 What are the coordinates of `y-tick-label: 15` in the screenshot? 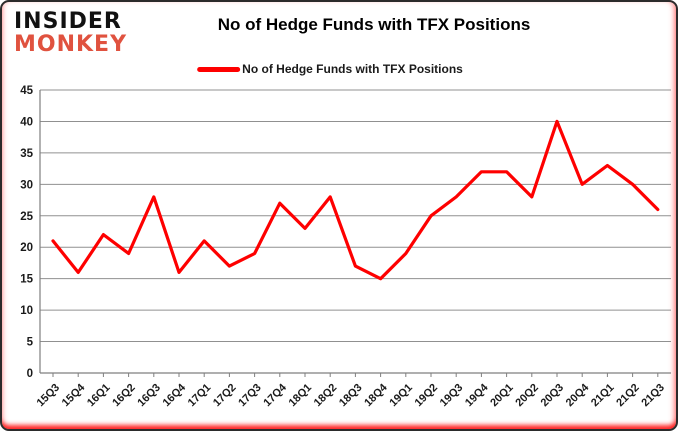 It's located at (26, 280).